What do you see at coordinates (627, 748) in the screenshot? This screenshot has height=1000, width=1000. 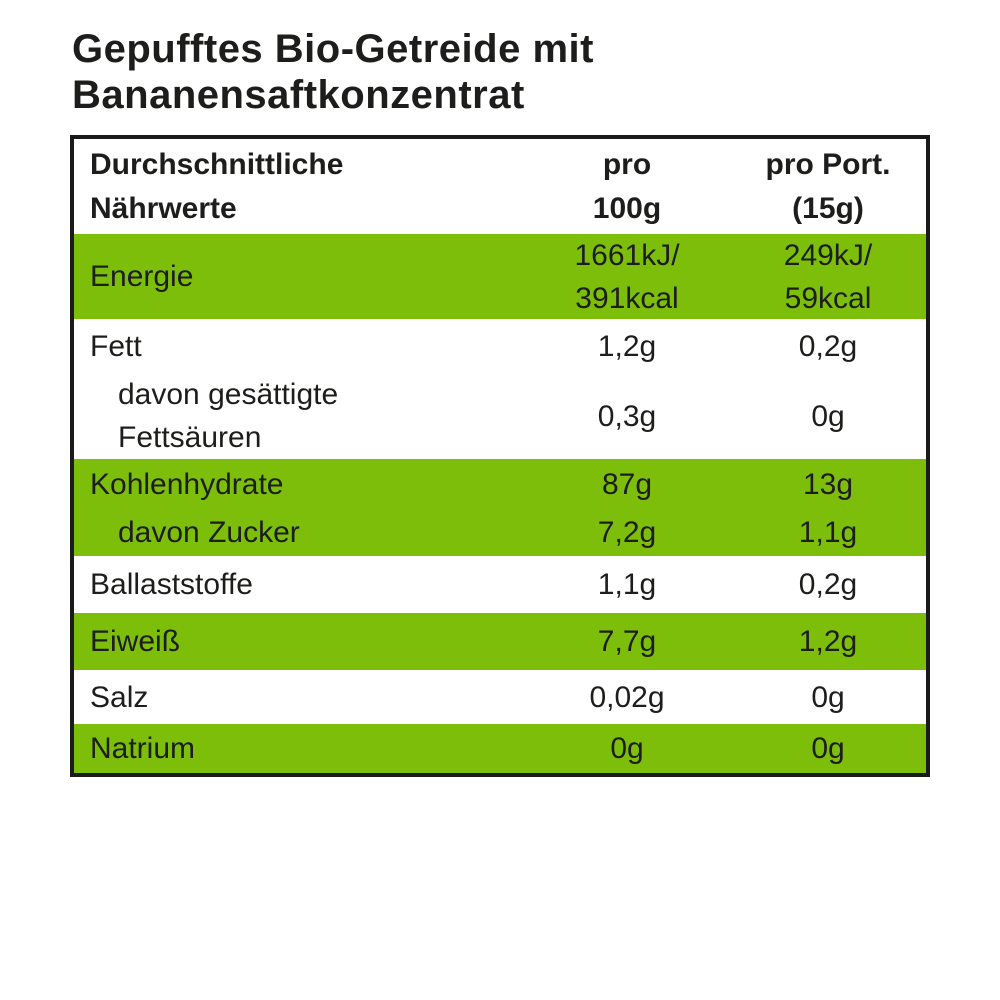 I see `value-per-100g: 0g` at bounding box center [627, 748].